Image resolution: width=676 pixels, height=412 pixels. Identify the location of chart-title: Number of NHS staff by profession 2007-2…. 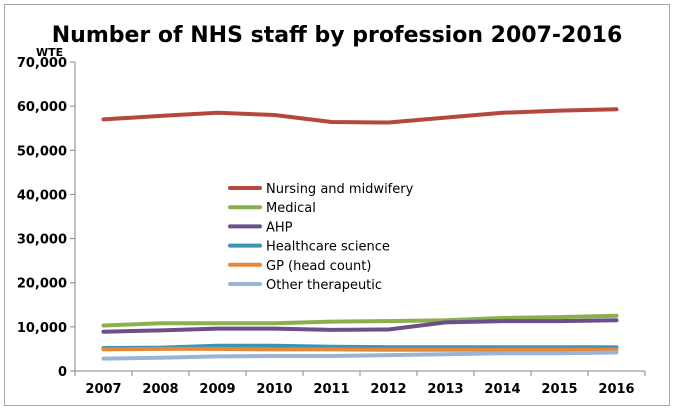
(337, 35).